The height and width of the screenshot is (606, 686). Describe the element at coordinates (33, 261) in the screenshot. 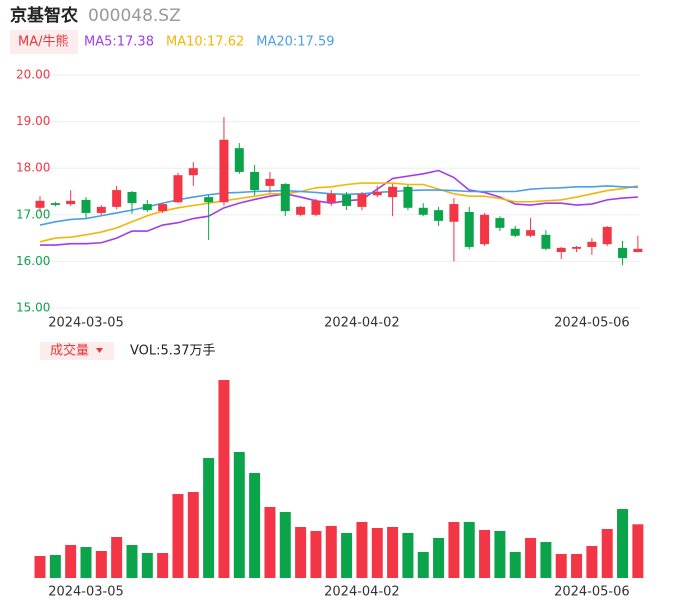

I see `y-tick-label: 16.00` at that location.